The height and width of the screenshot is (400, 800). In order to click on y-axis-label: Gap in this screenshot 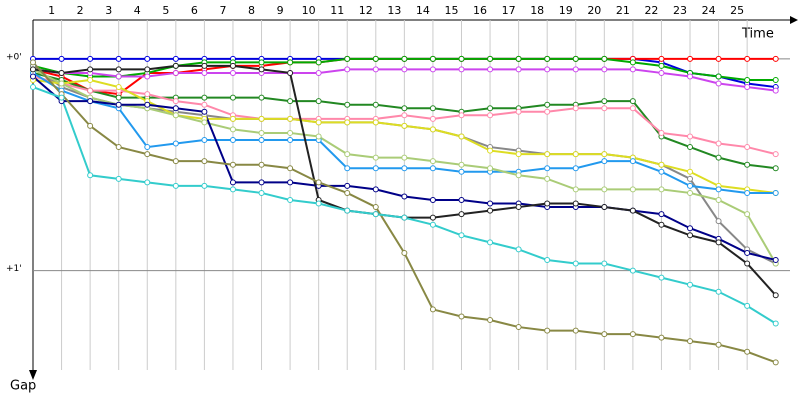, I will do `click(23, 386)`.